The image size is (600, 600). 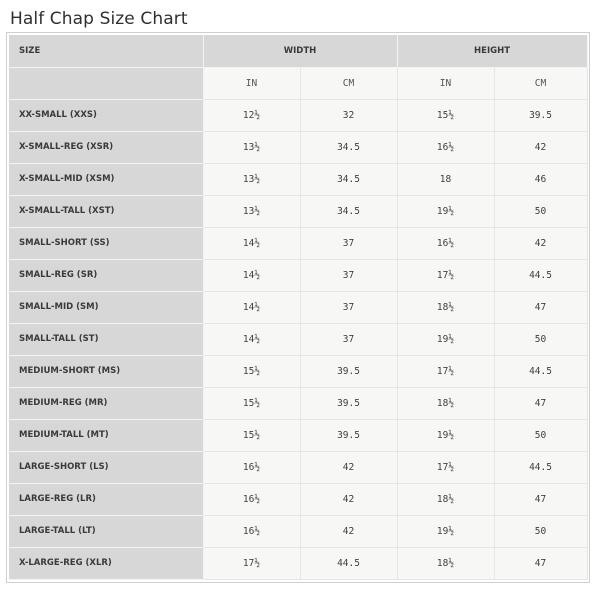 What do you see at coordinates (99, 19) in the screenshot?
I see `page-title: Half Chap Size Chart` at bounding box center [99, 19].